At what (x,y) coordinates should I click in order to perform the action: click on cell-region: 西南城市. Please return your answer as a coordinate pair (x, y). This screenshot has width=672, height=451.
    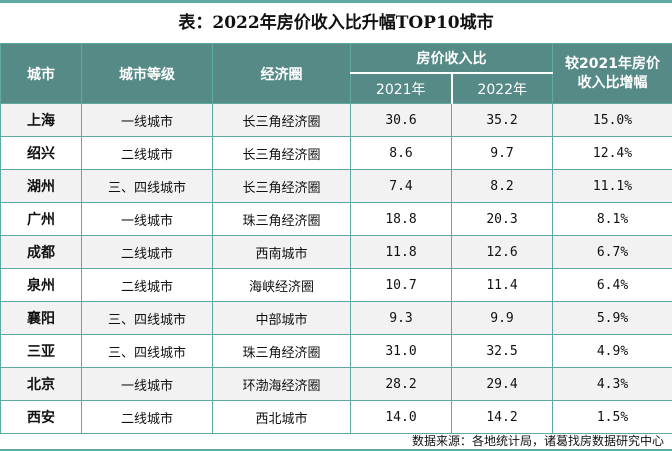
    Looking at the image, I should click on (281, 252).